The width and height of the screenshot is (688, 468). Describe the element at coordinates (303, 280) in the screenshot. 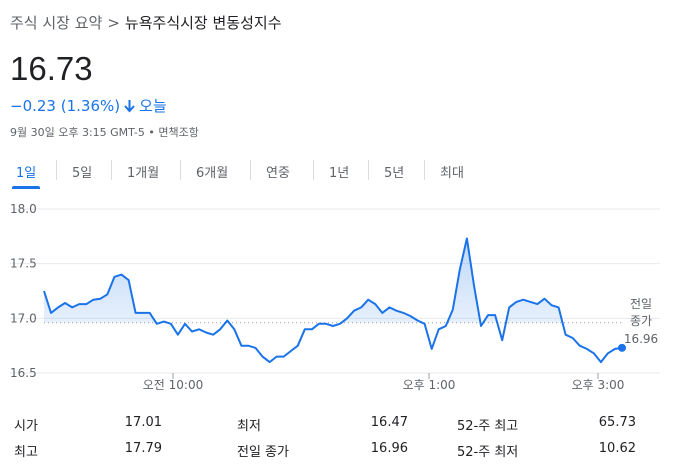

I see `chart-area-fill` at that location.